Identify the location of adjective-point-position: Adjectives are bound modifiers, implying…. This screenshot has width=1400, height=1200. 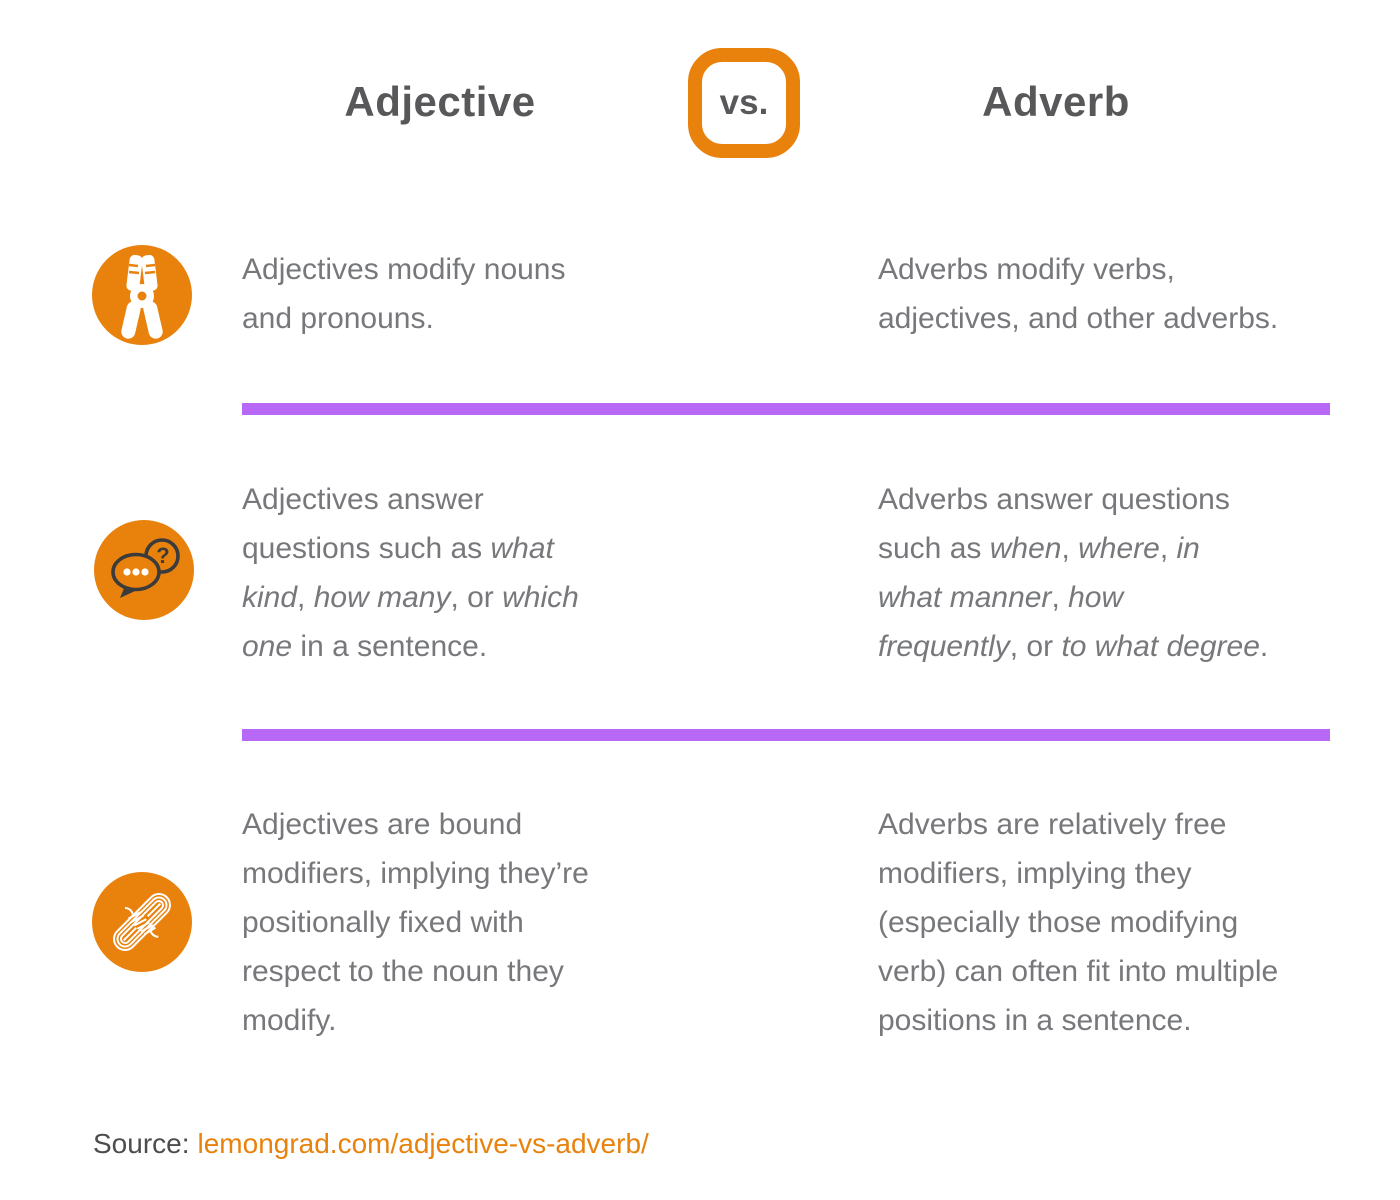
(415, 922).